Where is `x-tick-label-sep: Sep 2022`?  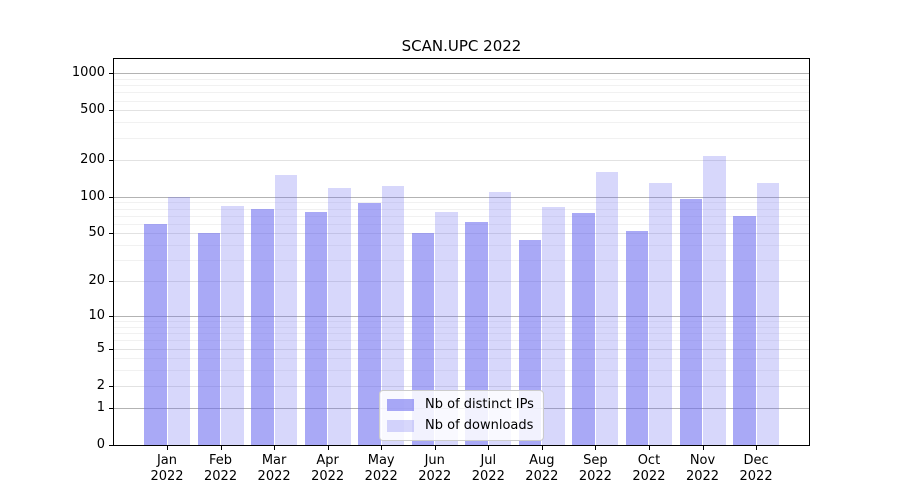
x-tick-label-sep: Sep 2022 is located at coordinates (595, 468).